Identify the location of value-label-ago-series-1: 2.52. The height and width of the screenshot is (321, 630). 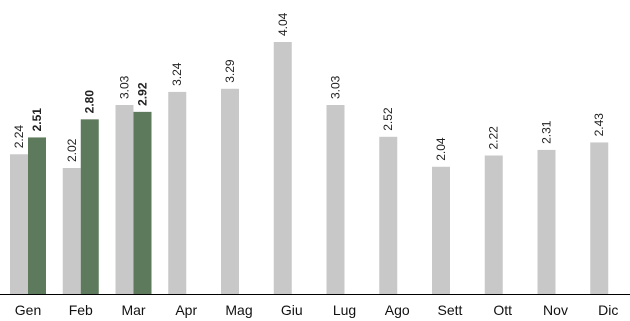
(388, 119).